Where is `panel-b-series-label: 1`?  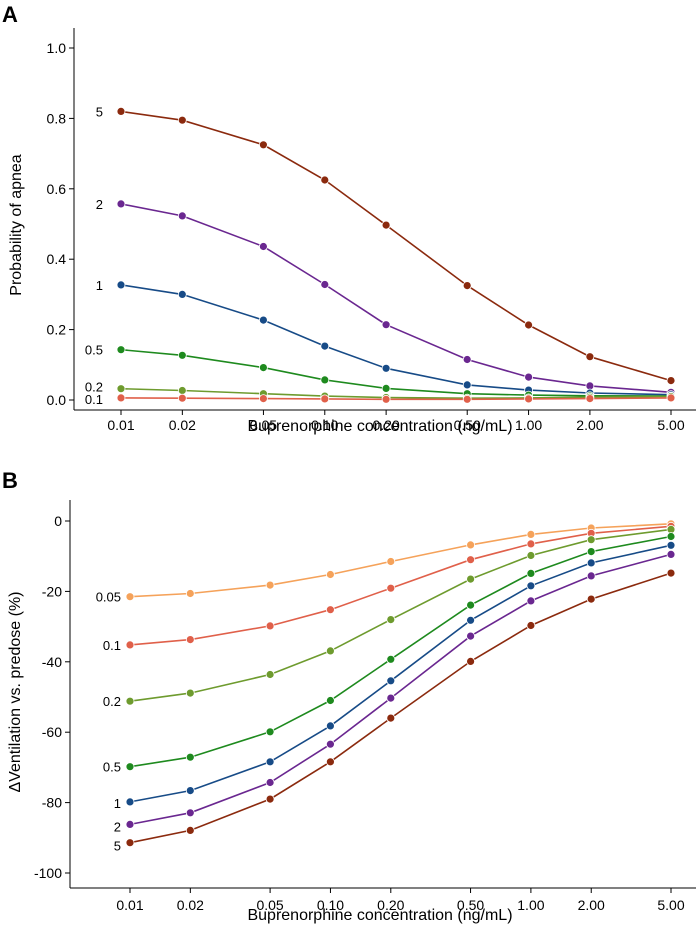 panel-b-series-label: 1 is located at coordinates (117, 803).